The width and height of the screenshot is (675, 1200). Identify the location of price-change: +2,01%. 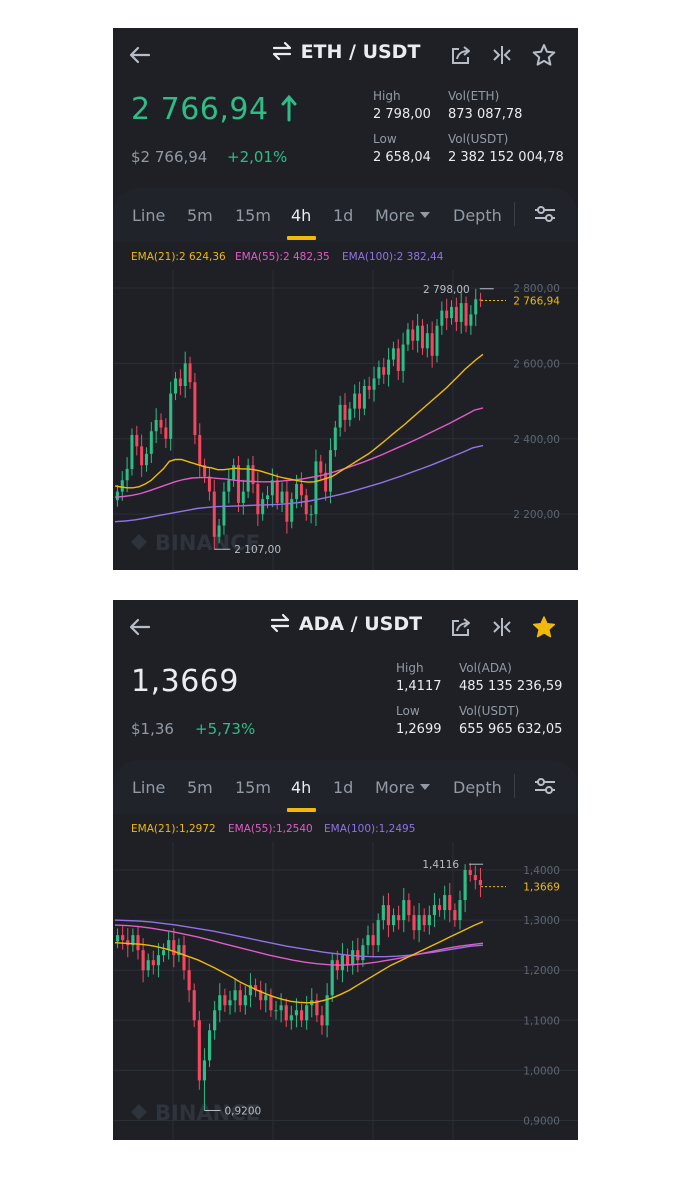
(257, 157).